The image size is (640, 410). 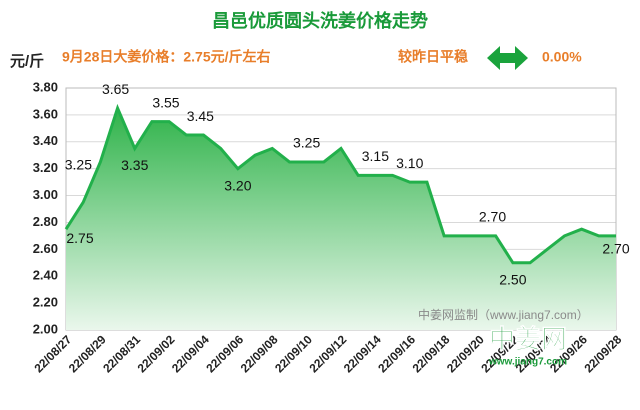 What do you see at coordinates (45, 140) in the screenshot?
I see `y-tick-label: 3.40` at bounding box center [45, 140].